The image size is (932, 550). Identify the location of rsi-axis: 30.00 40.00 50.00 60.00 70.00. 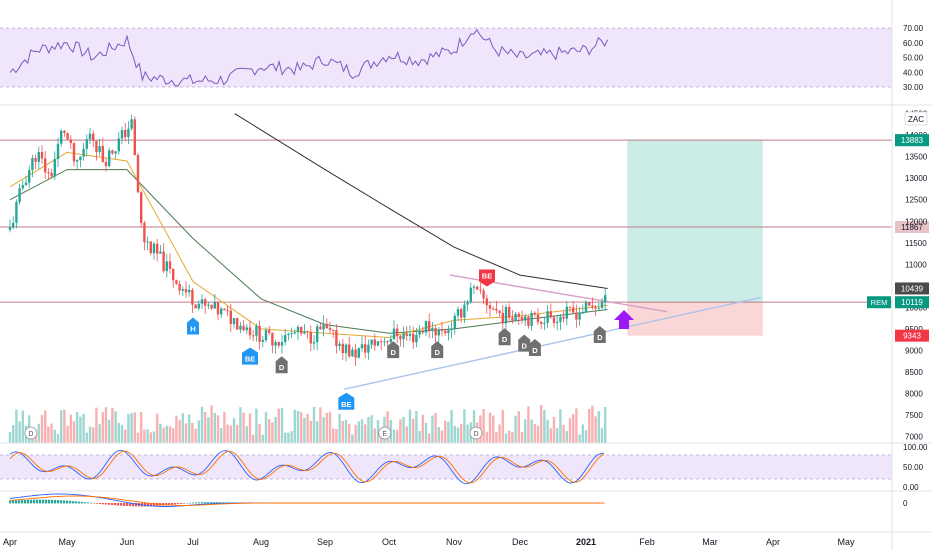
(913, 58).